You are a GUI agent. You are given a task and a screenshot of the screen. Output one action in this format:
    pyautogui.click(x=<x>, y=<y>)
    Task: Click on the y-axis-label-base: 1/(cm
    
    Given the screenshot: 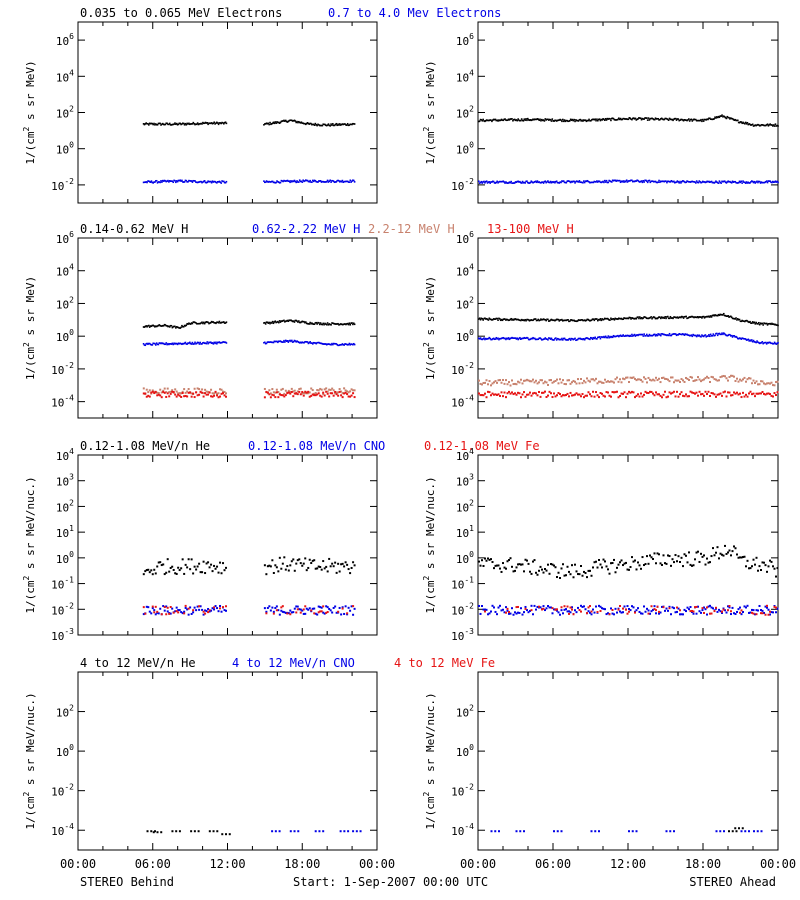 What is the action you would take?
    pyautogui.click(x=430, y=812)
    